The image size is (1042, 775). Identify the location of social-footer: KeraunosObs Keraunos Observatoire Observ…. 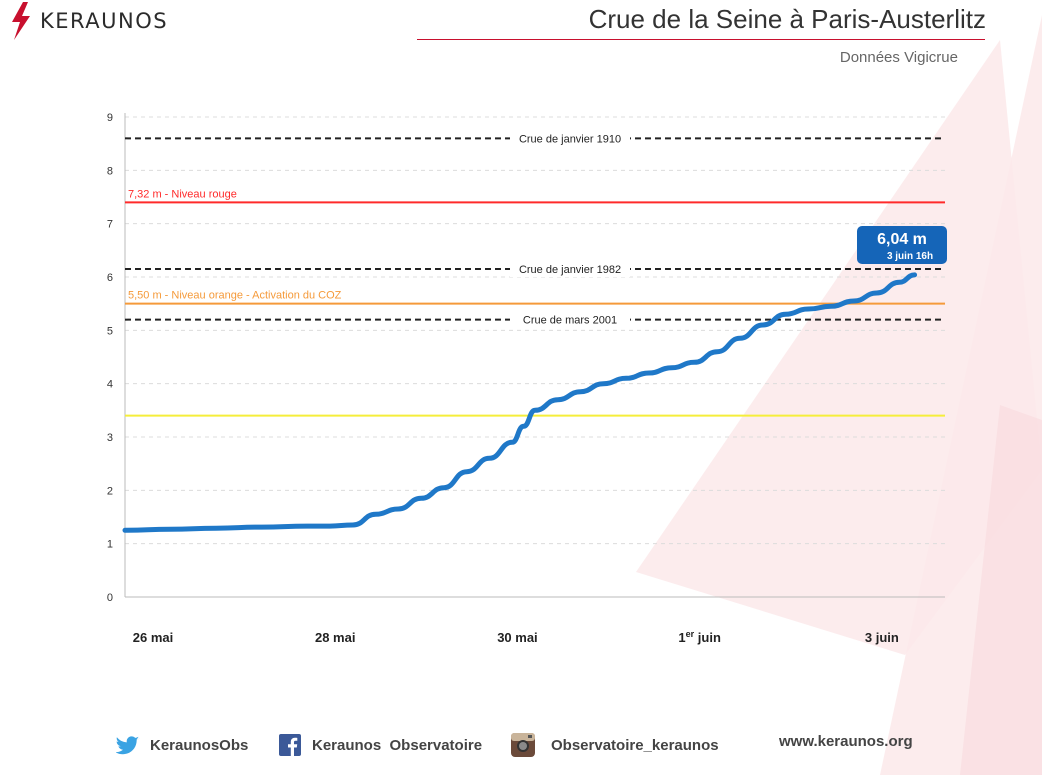
(521, 748).